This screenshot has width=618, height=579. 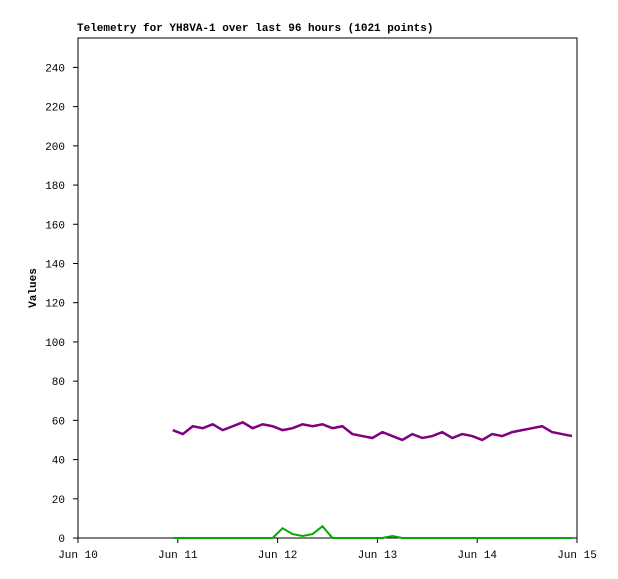 I want to click on x-tick-label: Jun 13, so click(x=378, y=556).